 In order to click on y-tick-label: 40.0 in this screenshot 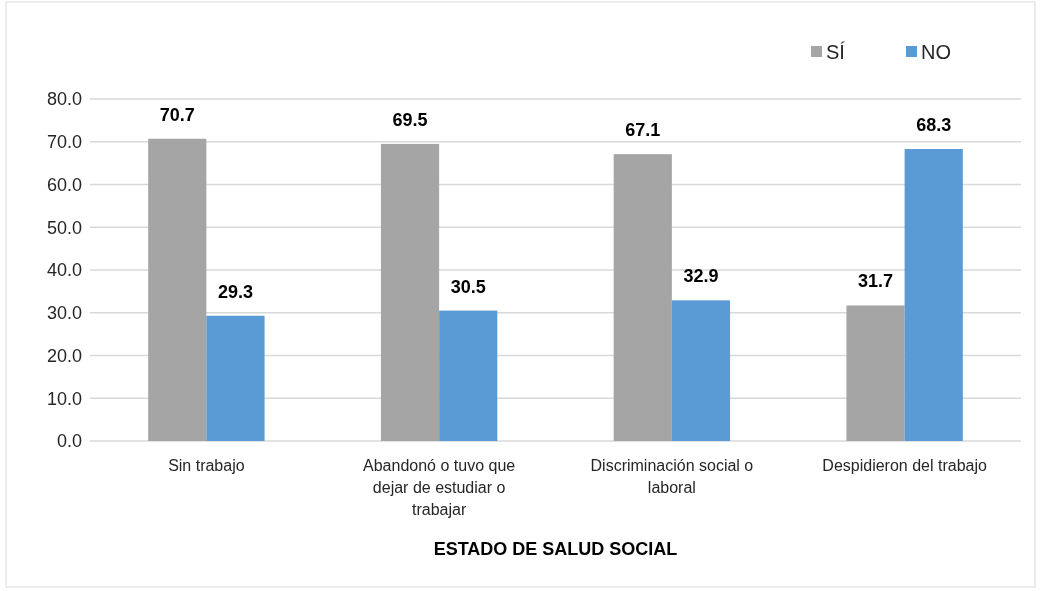, I will do `click(64, 270)`.